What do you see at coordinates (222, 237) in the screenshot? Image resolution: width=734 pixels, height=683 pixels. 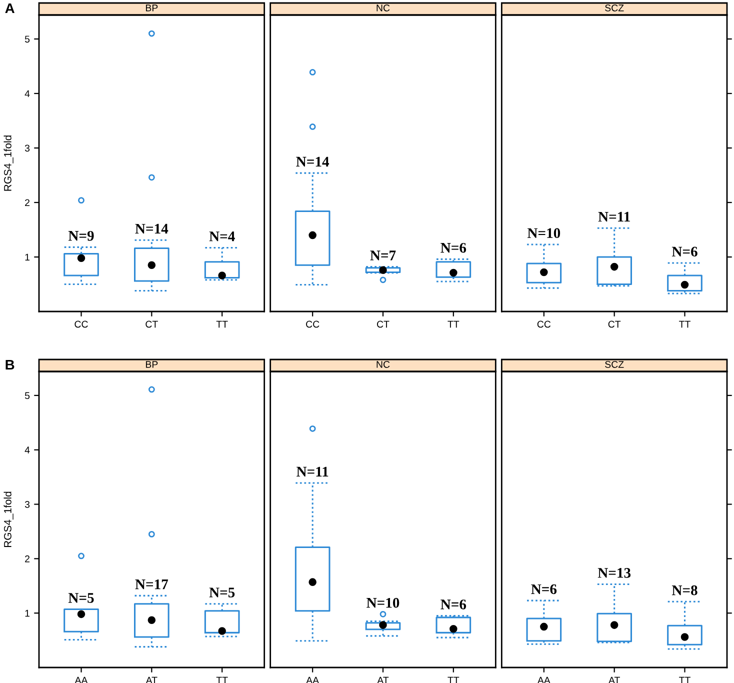 I see `annotation: N=4` at bounding box center [222, 237].